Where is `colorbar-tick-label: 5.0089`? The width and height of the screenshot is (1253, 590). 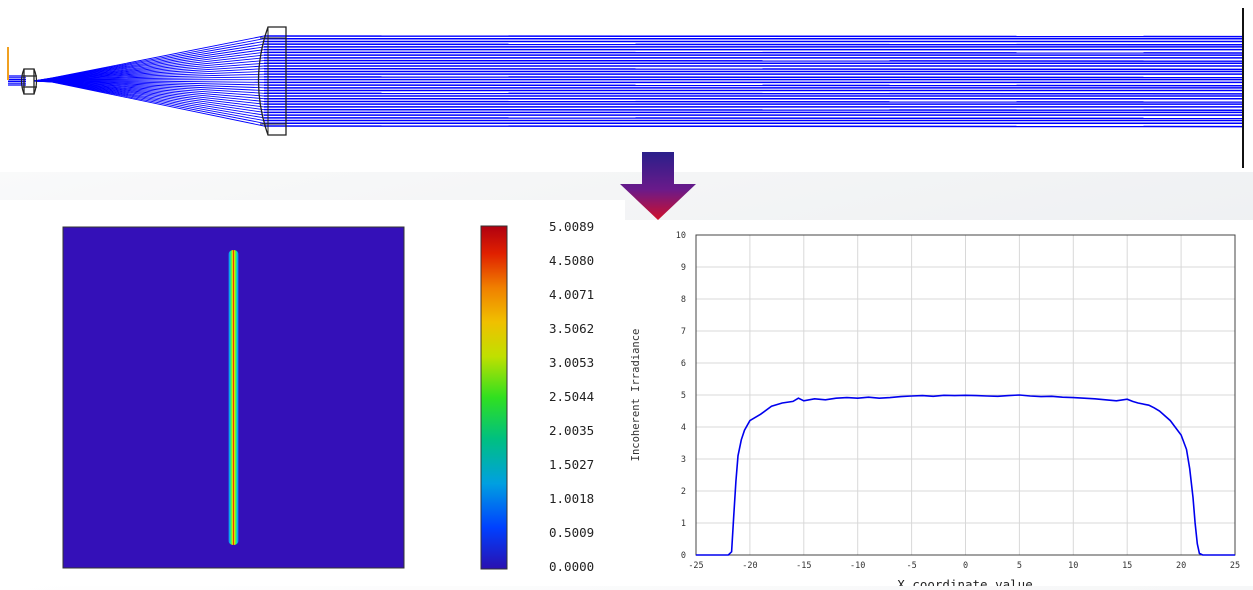 colorbar-tick-label: 5.0089 is located at coordinates (571, 226).